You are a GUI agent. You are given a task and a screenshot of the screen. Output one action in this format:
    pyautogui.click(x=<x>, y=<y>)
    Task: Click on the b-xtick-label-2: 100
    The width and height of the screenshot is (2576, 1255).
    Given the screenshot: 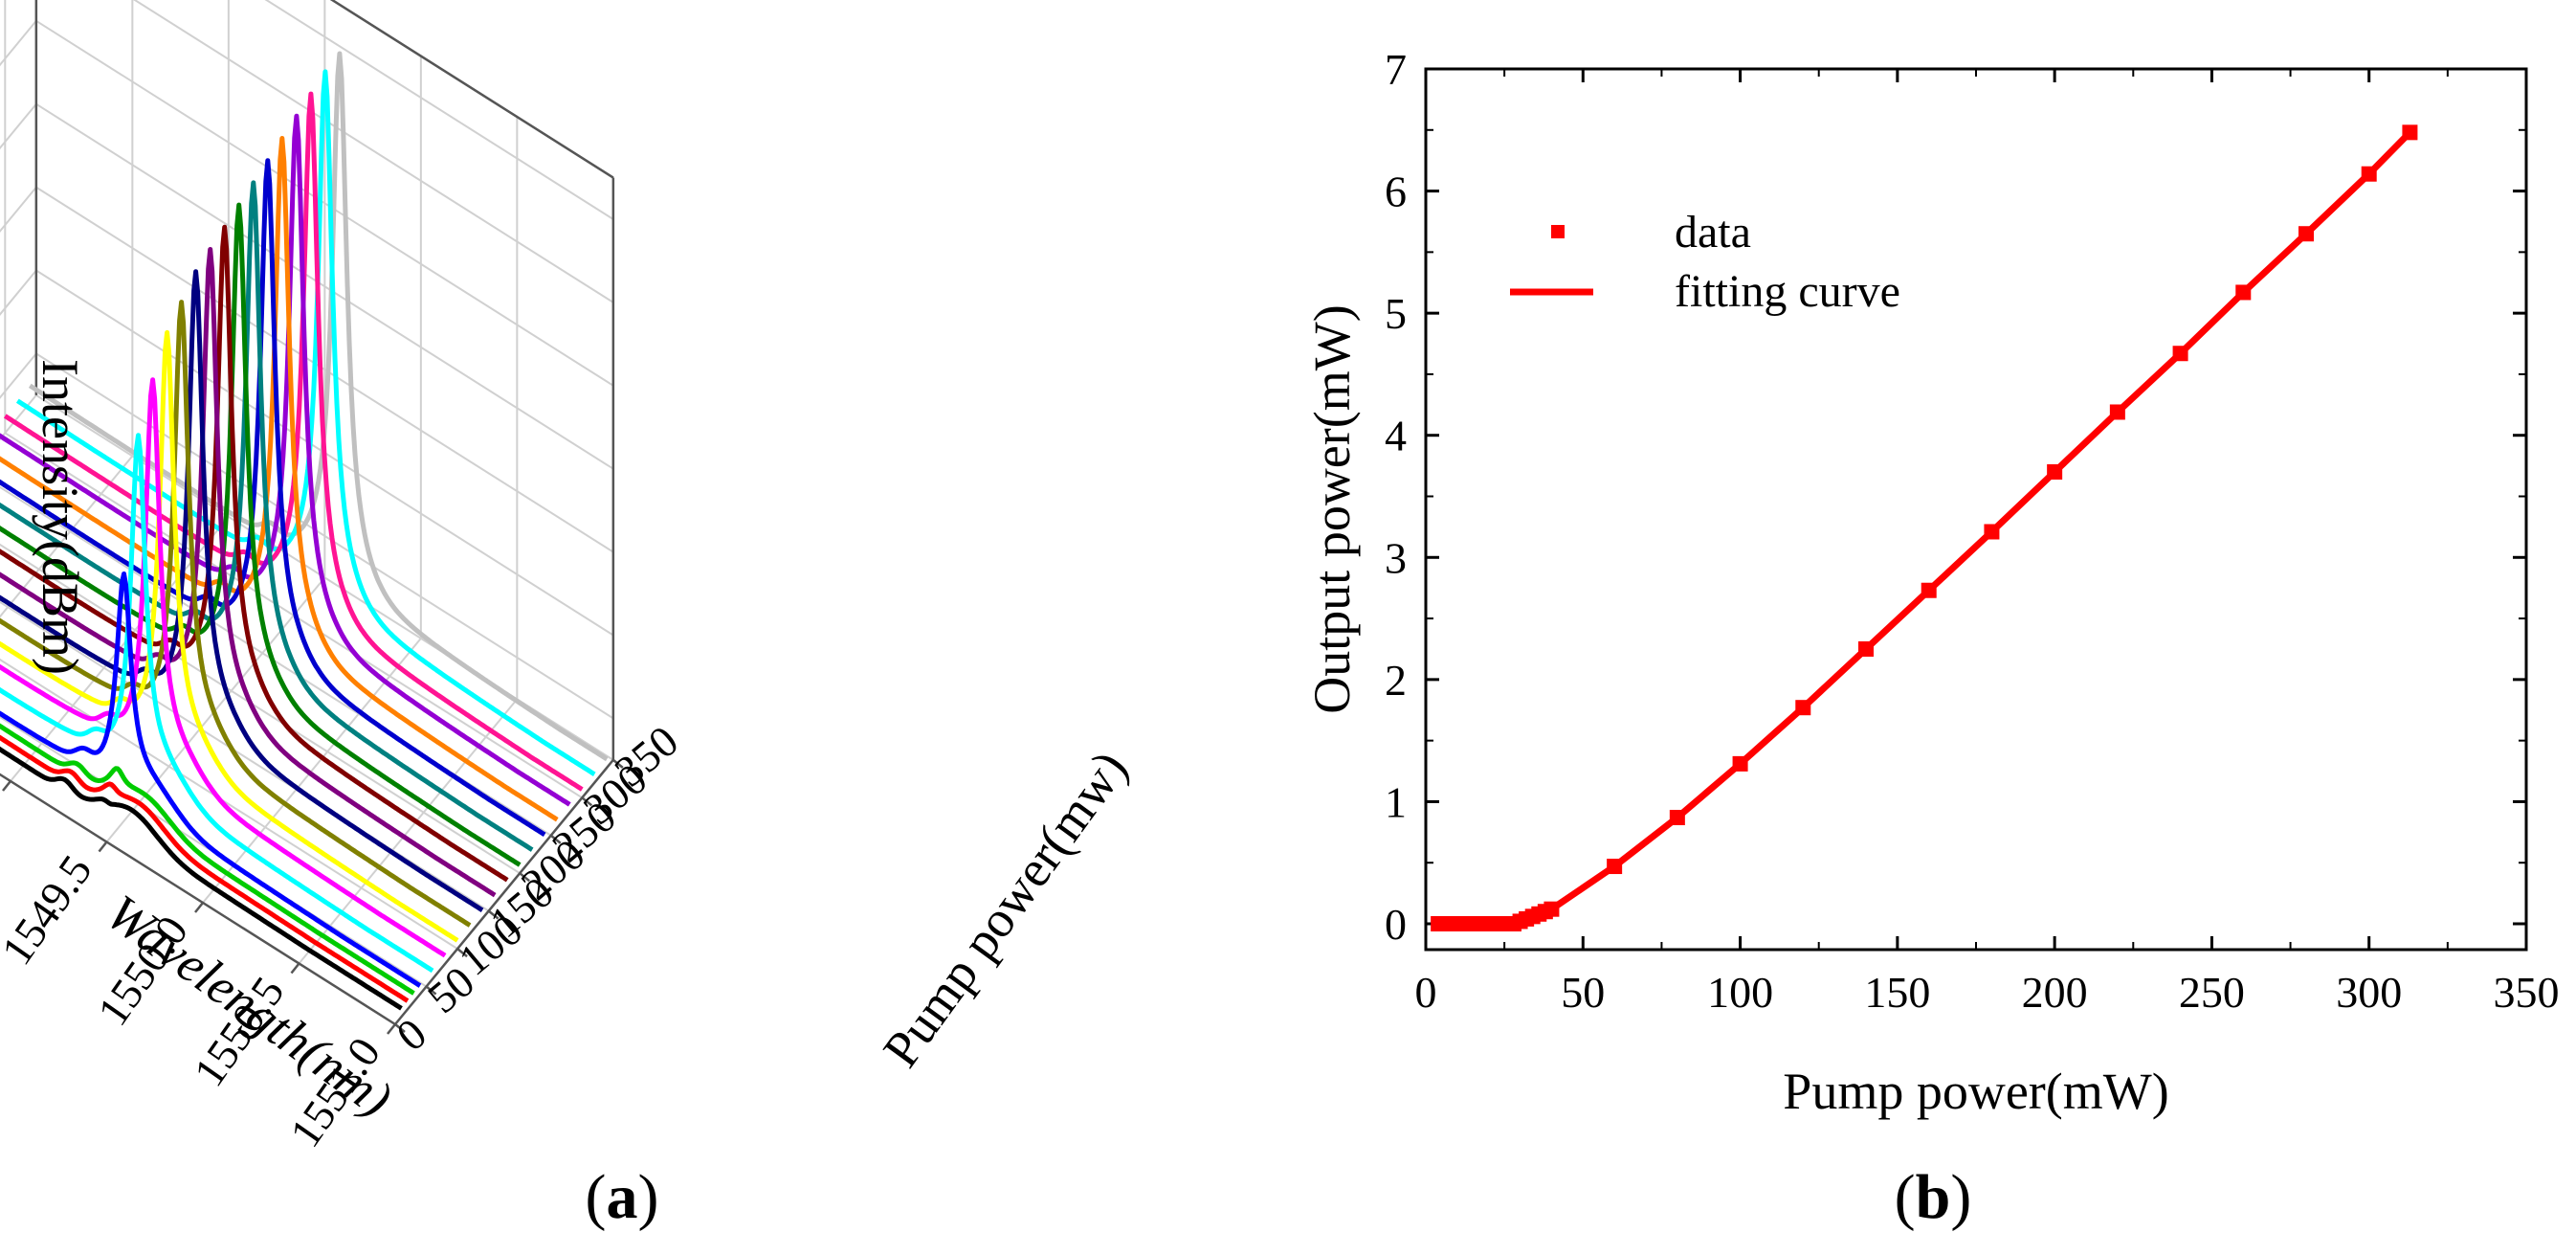 What is the action you would take?
    pyautogui.click(x=1740, y=993)
    